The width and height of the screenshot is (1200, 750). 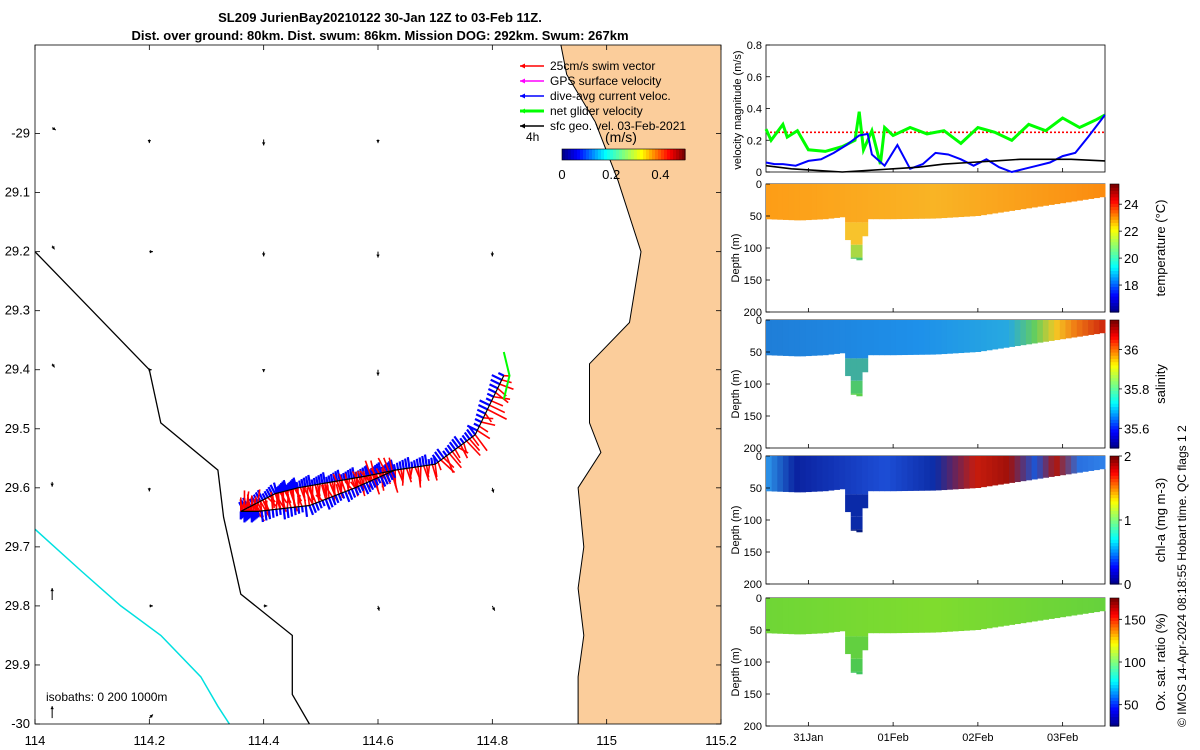 What do you see at coordinates (754, 141) in the screenshot?
I see `vel-ytick-label-1: 0.2` at bounding box center [754, 141].